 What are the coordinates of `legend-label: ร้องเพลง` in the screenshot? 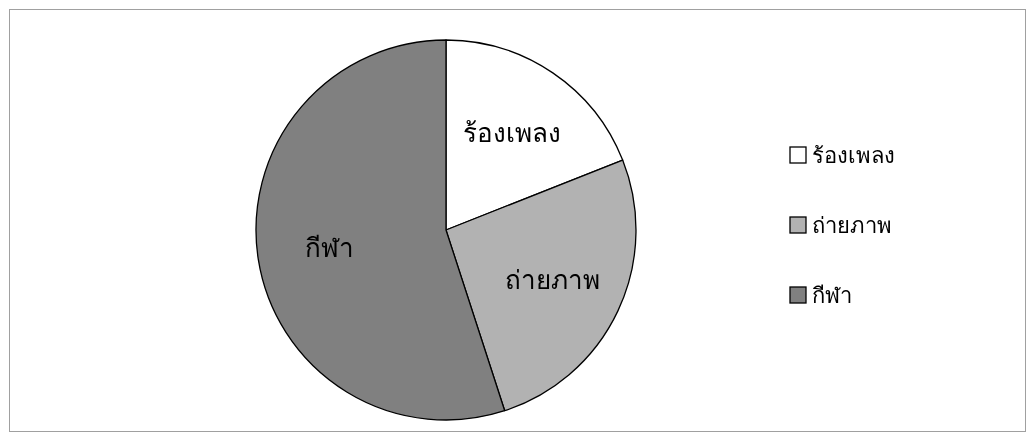 It's located at (853, 155).